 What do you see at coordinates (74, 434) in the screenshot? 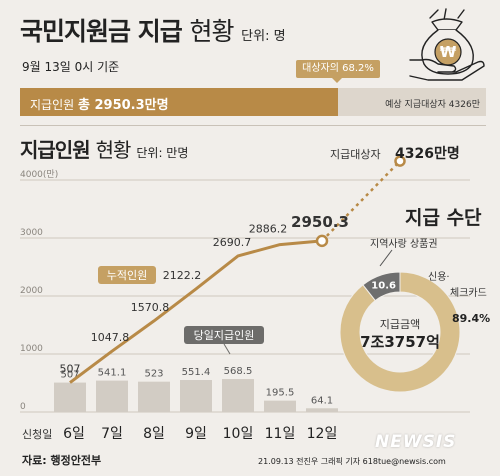
I see `x-tick-label: 6일` at bounding box center [74, 434].